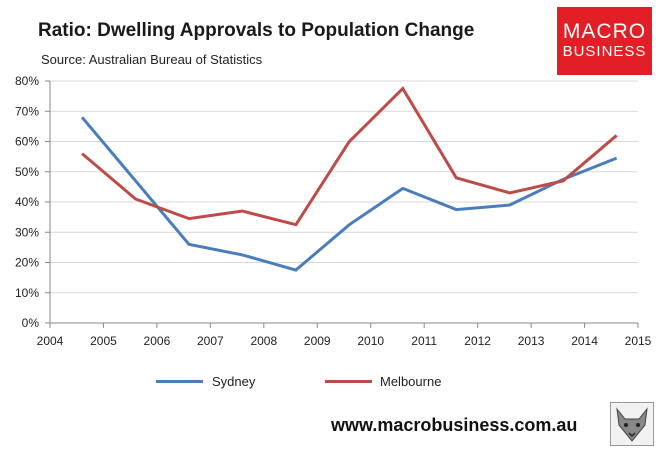  Describe the element at coordinates (638, 341) in the screenshot. I see `x-tick-label: 2015` at that location.